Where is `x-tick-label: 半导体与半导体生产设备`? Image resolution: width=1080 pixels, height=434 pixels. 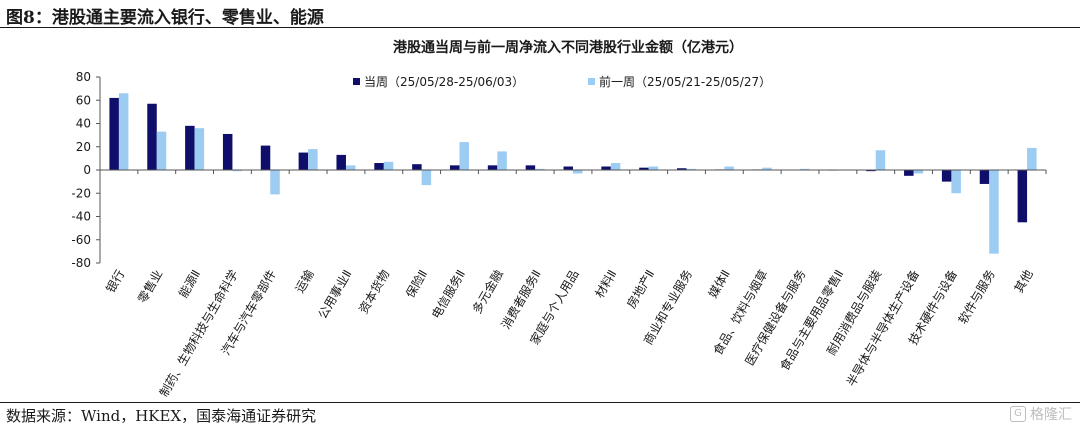 x-tick-label: 半导体与半导体生产设备 is located at coordinates (883, 328).